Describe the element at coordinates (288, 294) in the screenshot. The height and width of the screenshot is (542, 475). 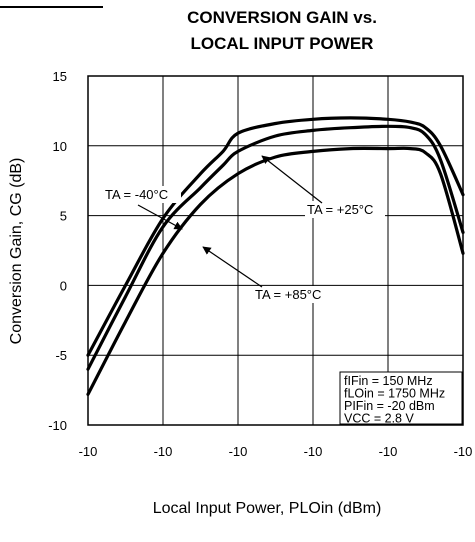
I see `annotation-plus85: TA = +85°C` at that location.